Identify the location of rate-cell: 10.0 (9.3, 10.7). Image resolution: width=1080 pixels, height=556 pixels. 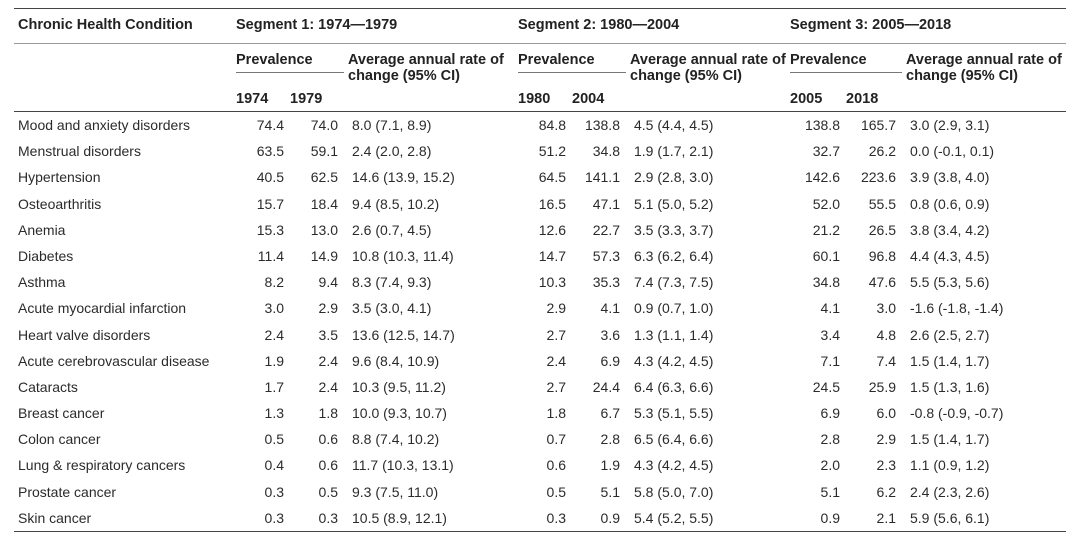
(399, 413).